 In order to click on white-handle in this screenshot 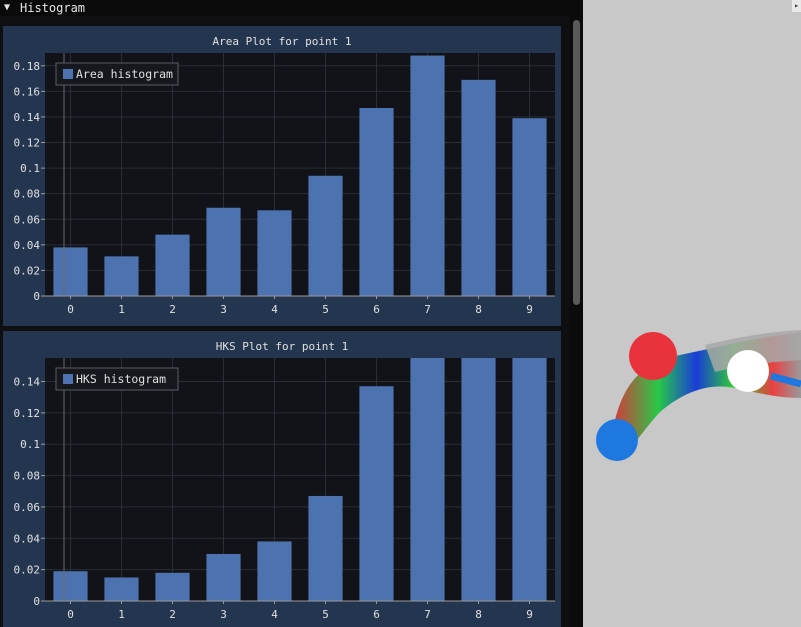, I will do `click(748, 371)`.